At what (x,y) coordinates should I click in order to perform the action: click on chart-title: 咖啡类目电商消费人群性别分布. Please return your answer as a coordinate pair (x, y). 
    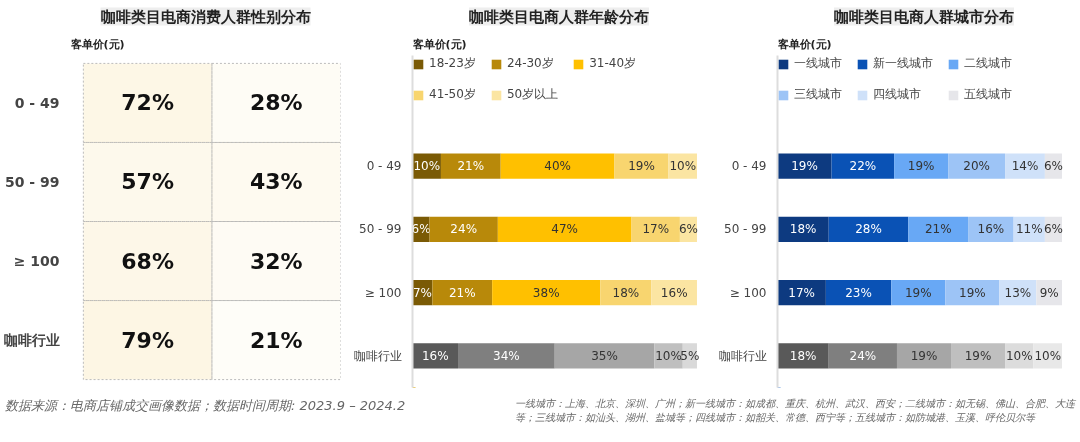
    Looking at the image, I should click on (205, 16).